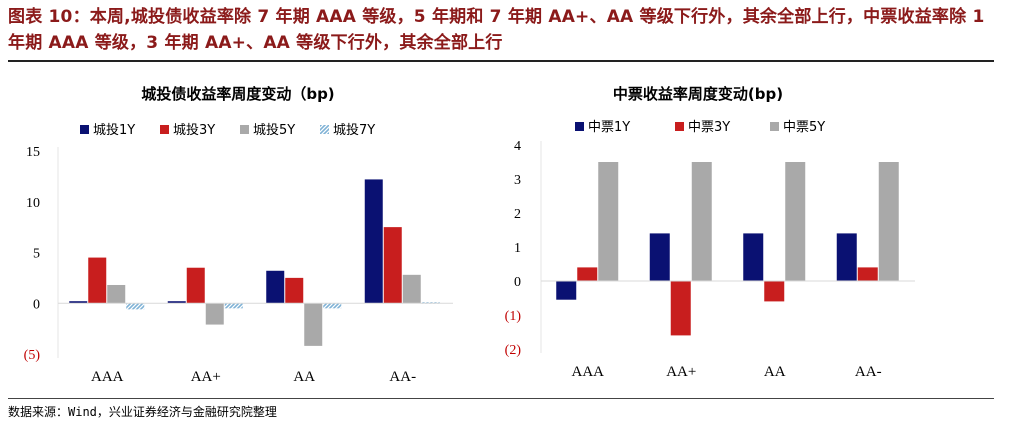 The image size is (1015, 426). Describe the element at coordinates (36, 254) in the screenshot. I see `y-tick-label: 5` at that location.